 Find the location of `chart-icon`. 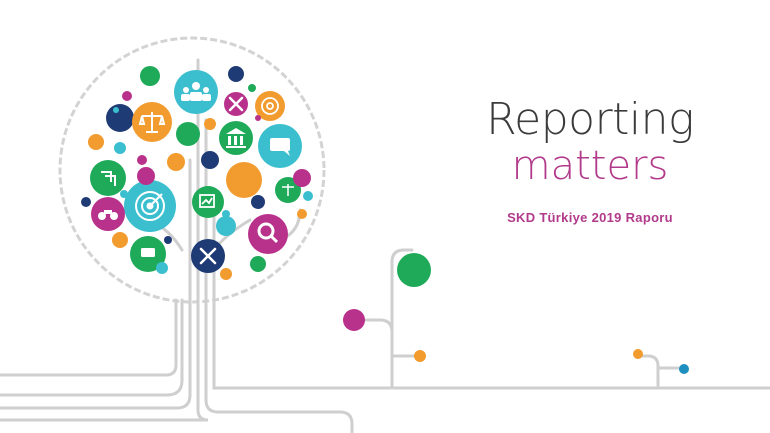

chart-icon is located at coordinates (207, 201).